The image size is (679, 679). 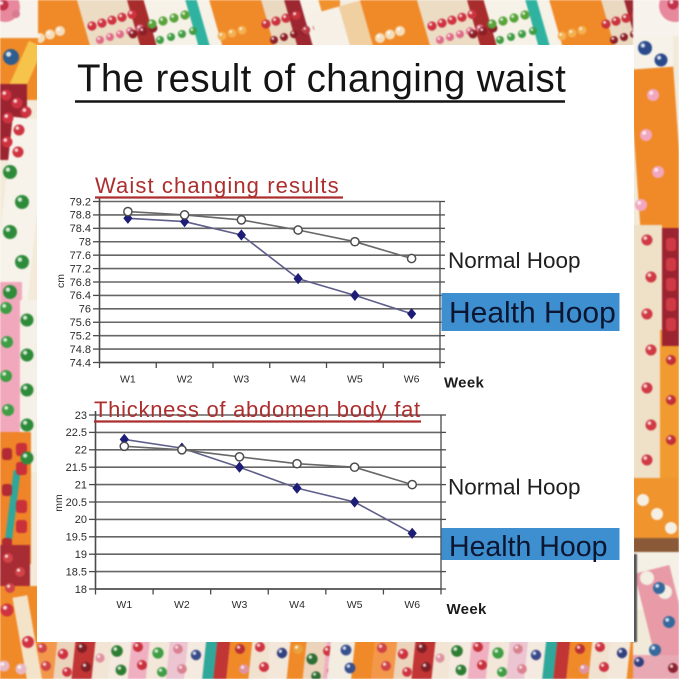 I want to click on svg-text: 74.8, so click(x=80, y=350).